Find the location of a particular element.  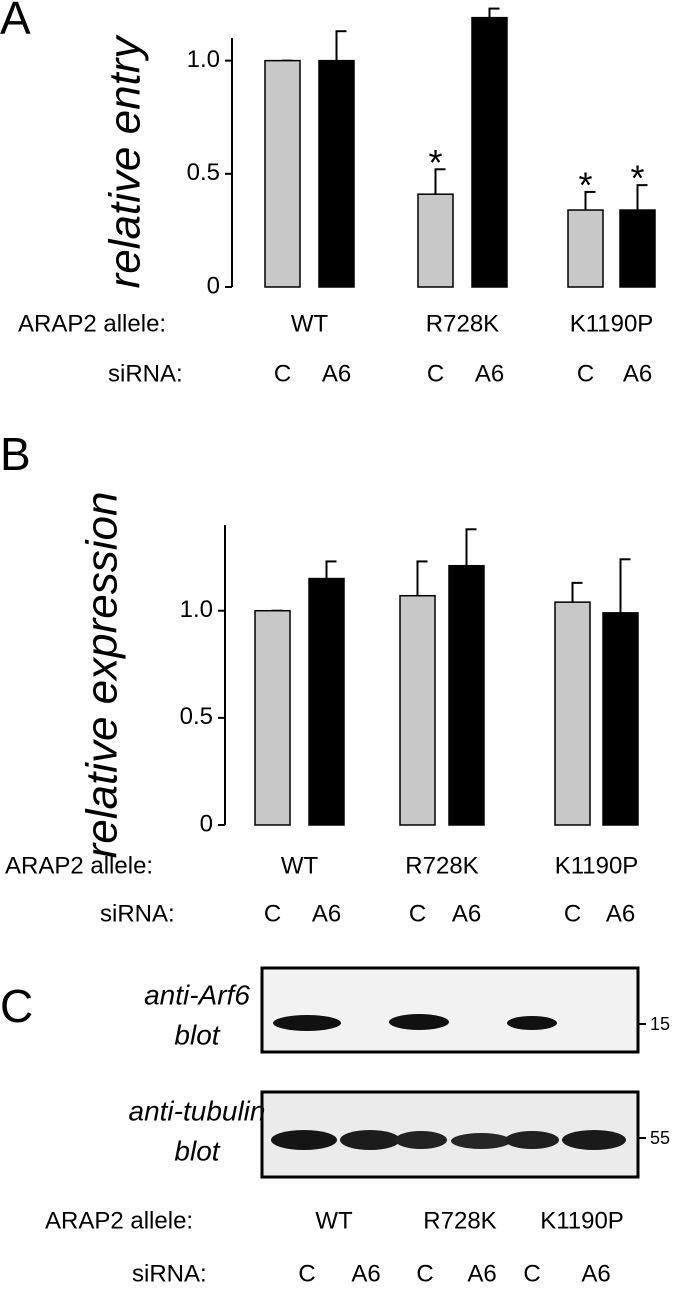

blot-label: anti-Arf6 is located at coordinates (197, 994).